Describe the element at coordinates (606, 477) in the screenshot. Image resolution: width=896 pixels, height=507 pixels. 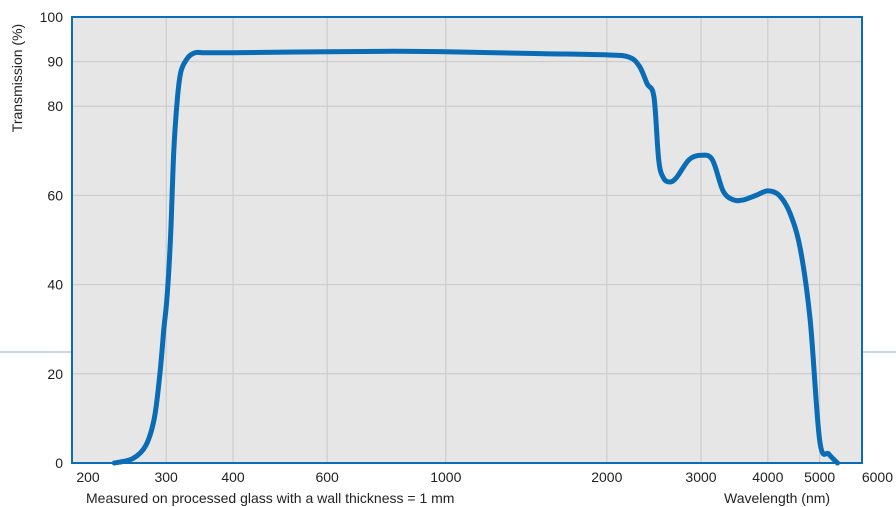
I see `x-tick-label: 2000` at that location.